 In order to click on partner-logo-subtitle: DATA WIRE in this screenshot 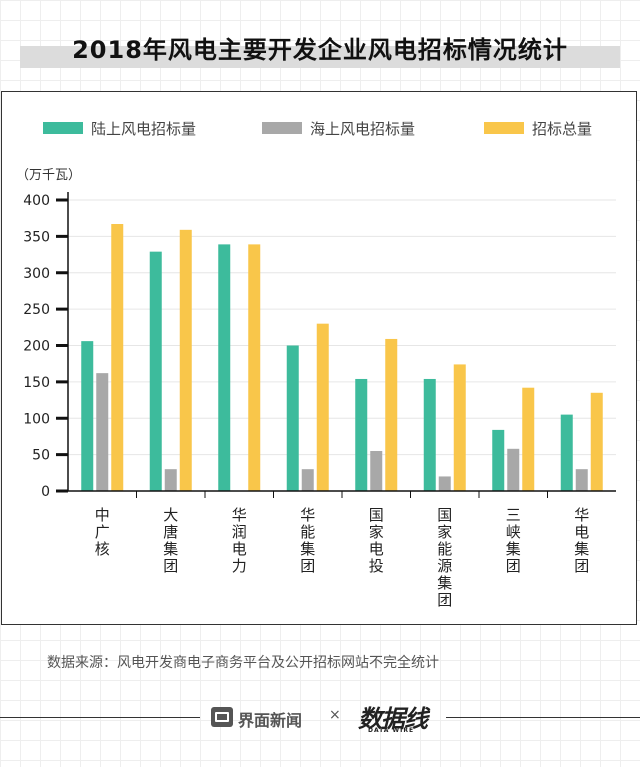, I will do `click(391, 730)`.